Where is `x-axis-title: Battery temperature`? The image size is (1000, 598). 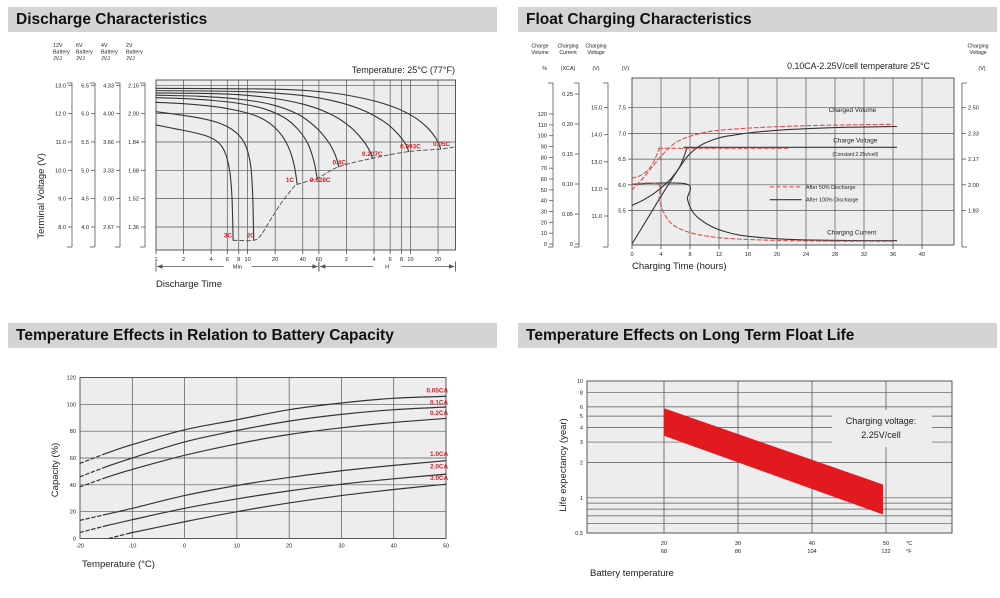
x-axis-title: Battery temperature is located at coordinates (632, 573).